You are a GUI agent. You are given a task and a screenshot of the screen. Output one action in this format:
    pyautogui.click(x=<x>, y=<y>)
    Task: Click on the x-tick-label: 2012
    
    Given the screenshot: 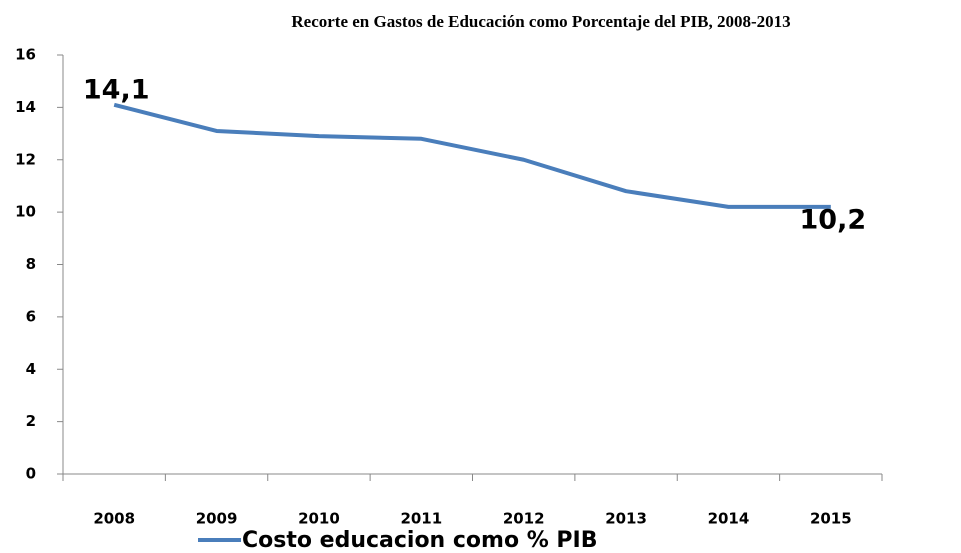 What is the action you would take?
    pyautogui.click(x=524, y=519)
    